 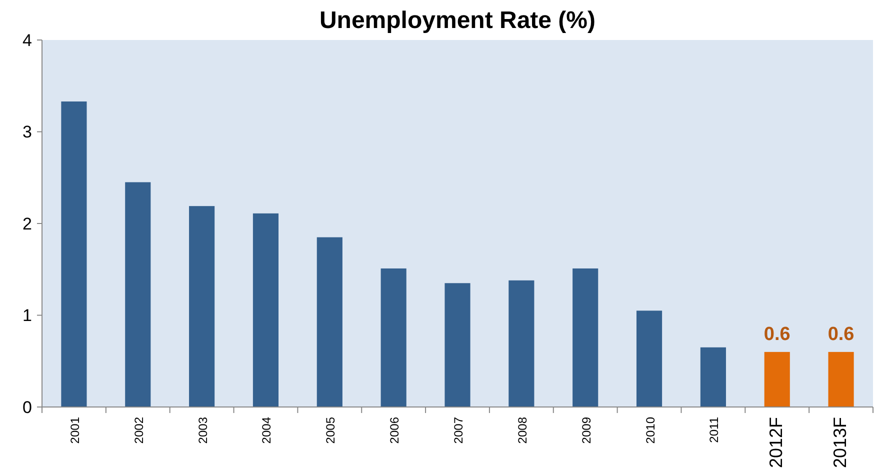 What do you see at coordinates (457, 20) in the screenshot?
I see `chart-title: Unemployment Rate (%)` at bounding box center [457, 20].